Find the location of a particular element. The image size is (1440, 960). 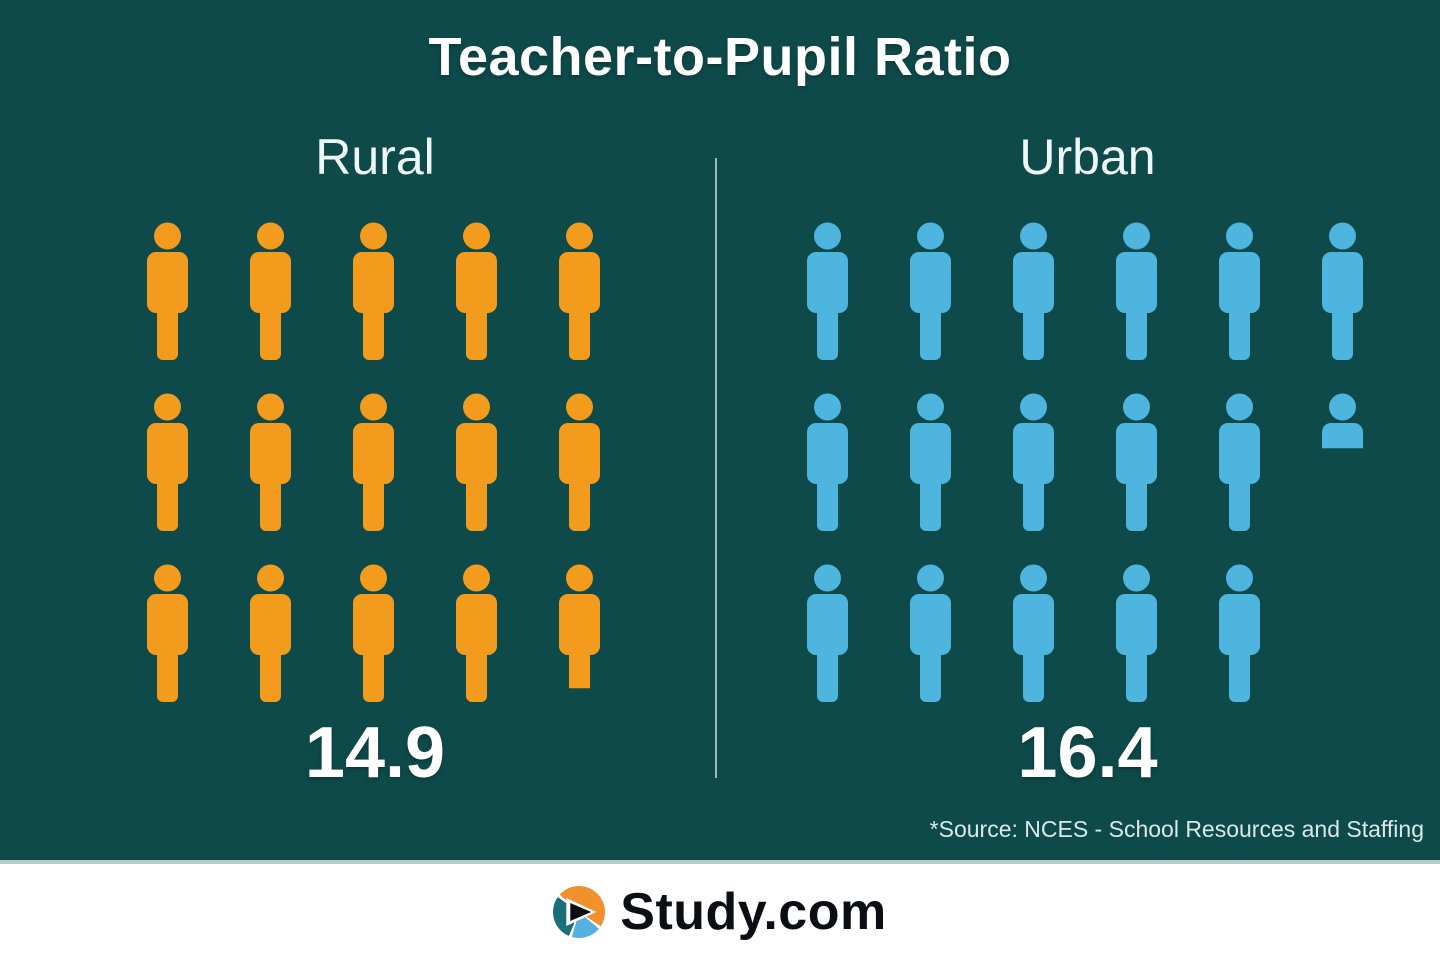

footer-bar: Study.com is located at coordinates (720, 912).